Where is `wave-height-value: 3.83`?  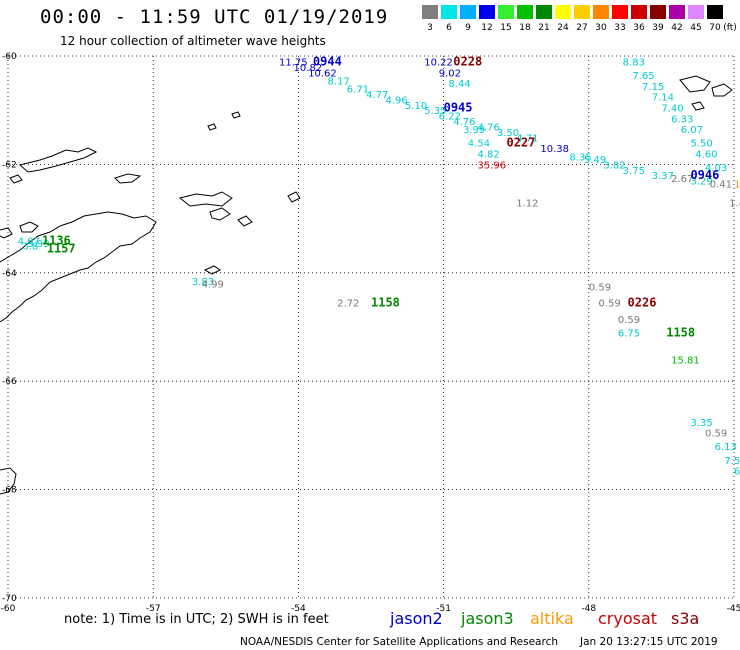
wave-height-value: 3.83 is located at coordinates (203, 282).